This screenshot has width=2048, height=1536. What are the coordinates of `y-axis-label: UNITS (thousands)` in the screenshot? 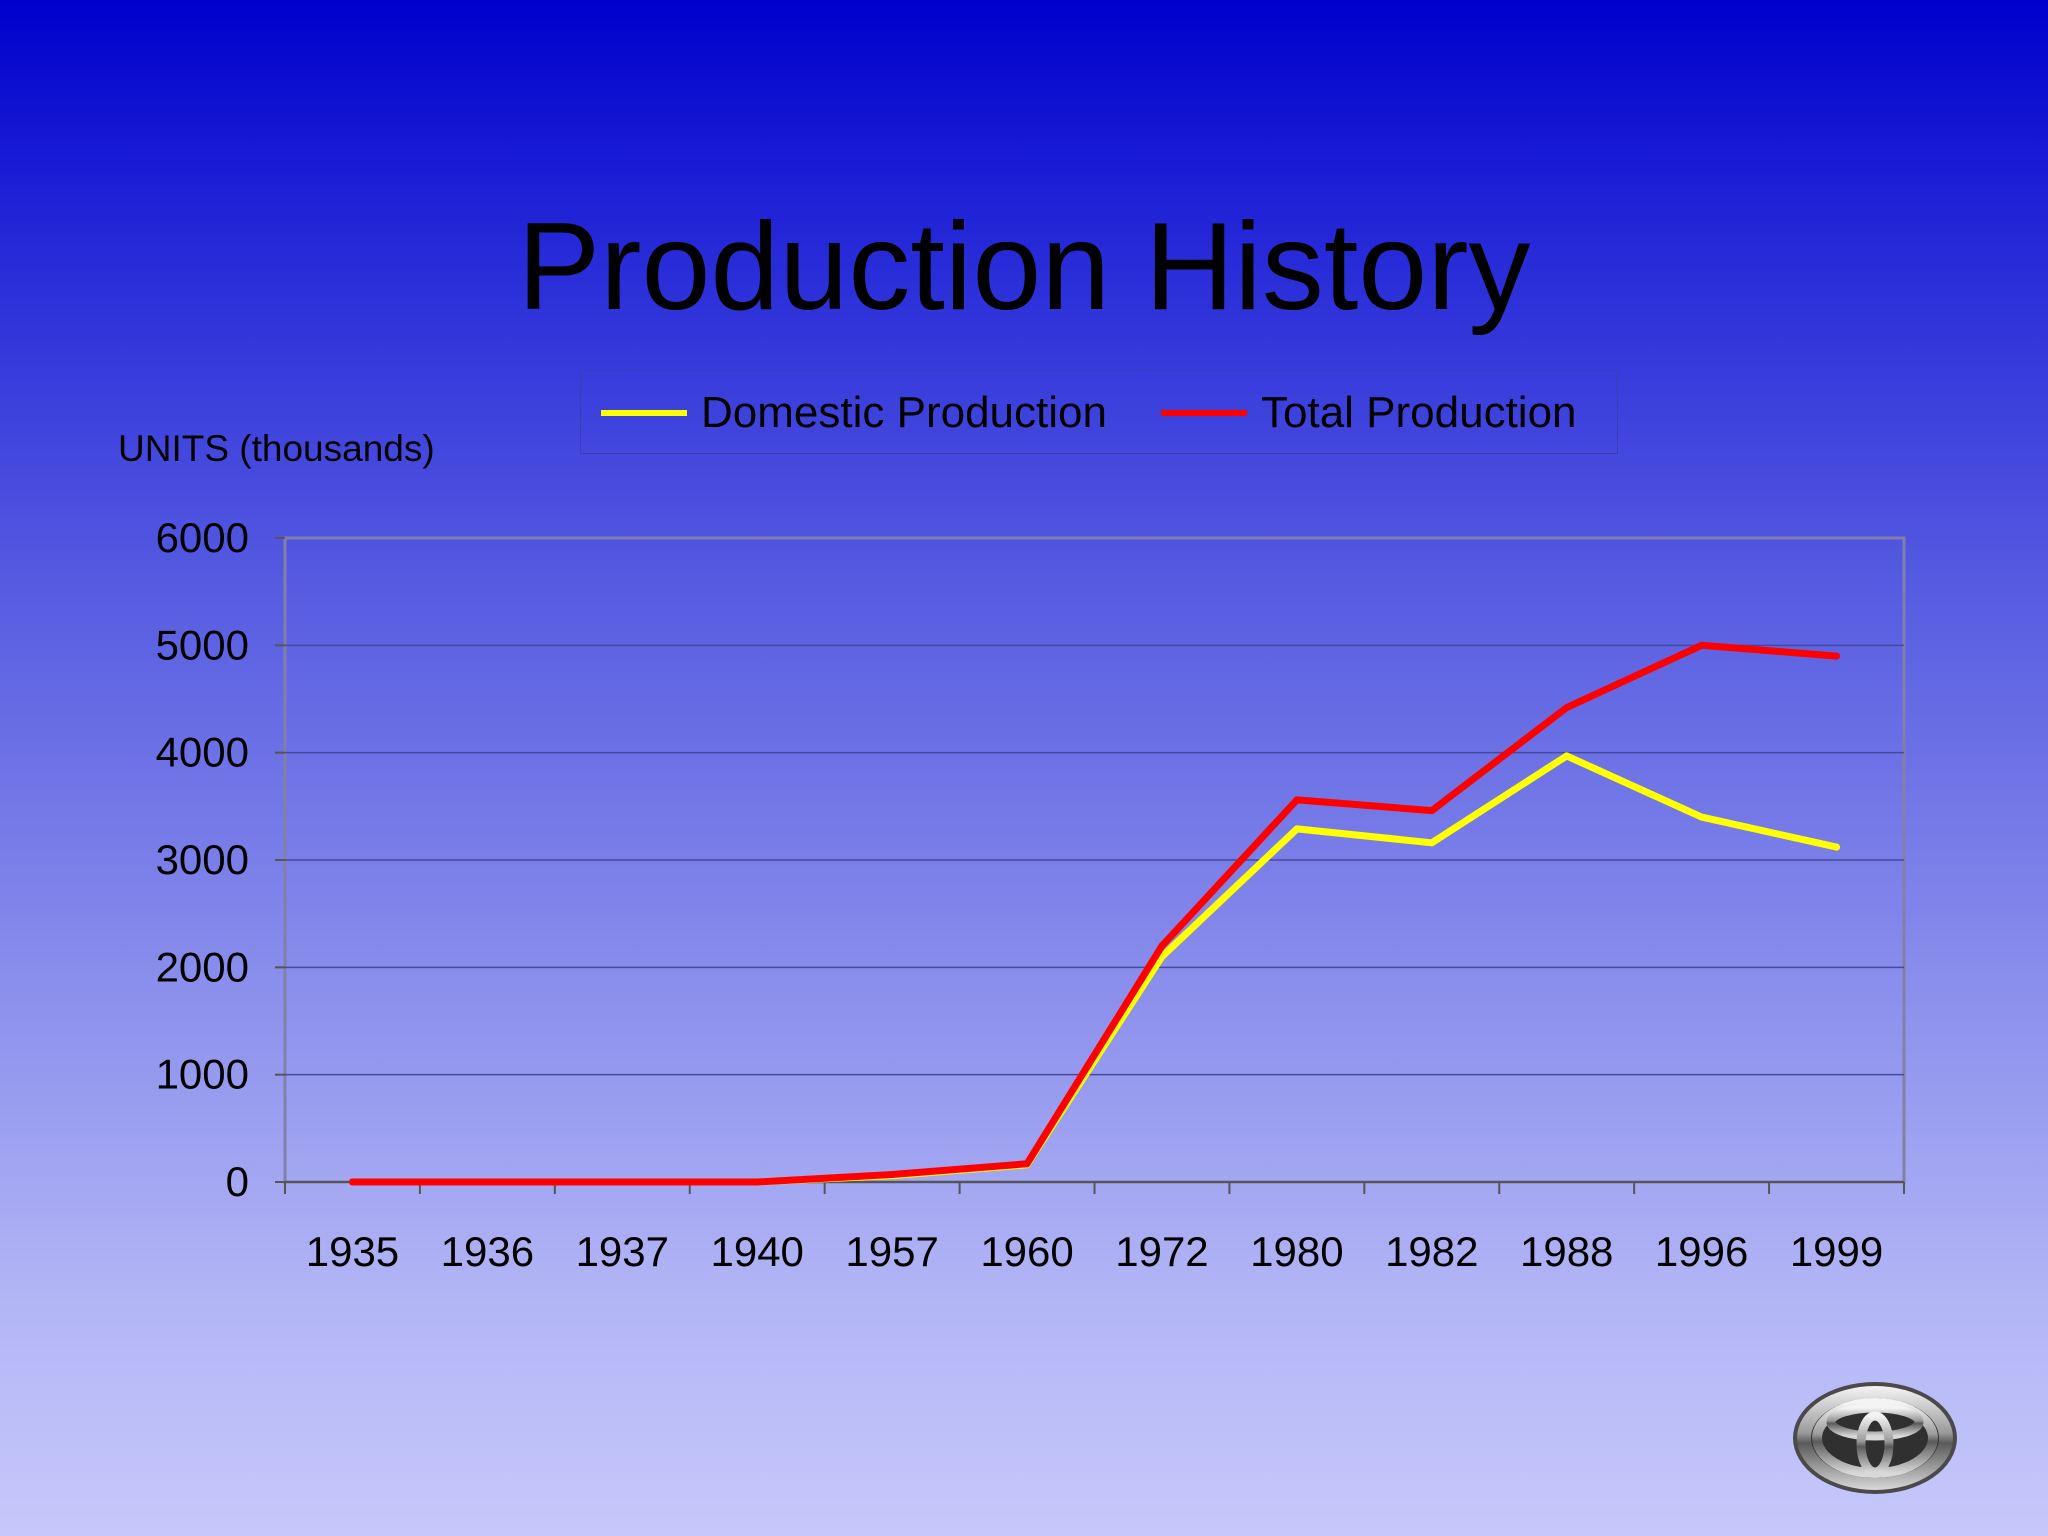 It's located at (276, 448).